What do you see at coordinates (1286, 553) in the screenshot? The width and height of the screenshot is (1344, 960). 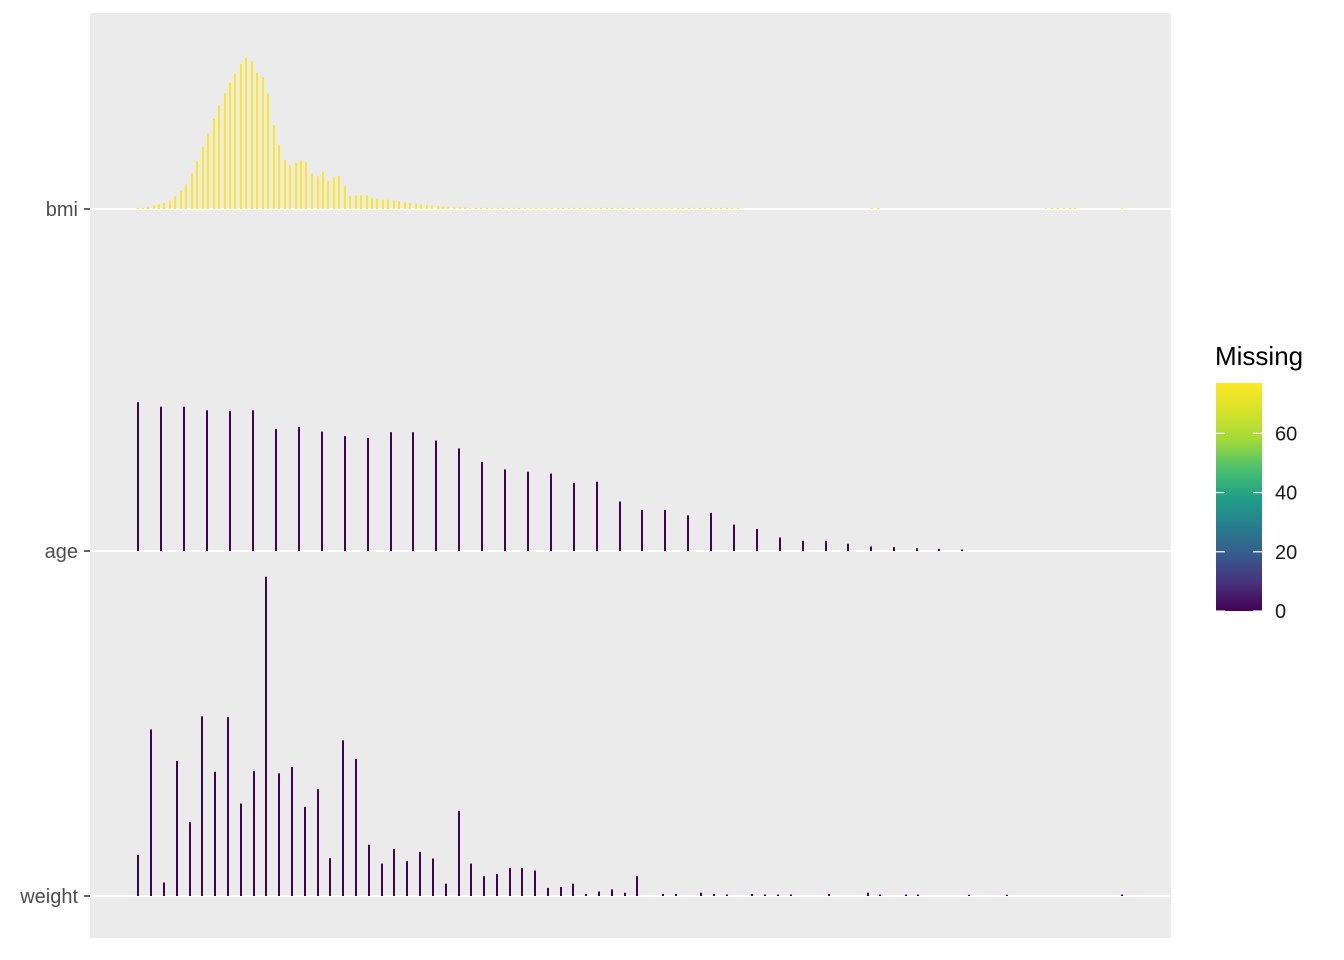 I see `legend-tick-label: 20` at bounding box center [1286, 553].